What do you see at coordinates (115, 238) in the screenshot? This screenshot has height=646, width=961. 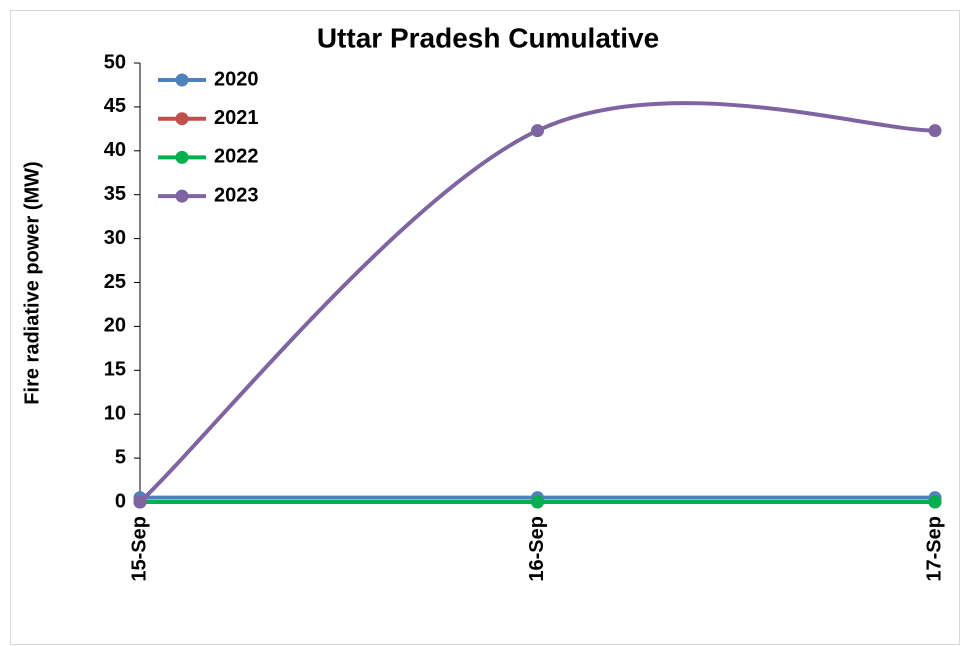 I see `y-tick-label: 30` at bounding box center [115, 238].